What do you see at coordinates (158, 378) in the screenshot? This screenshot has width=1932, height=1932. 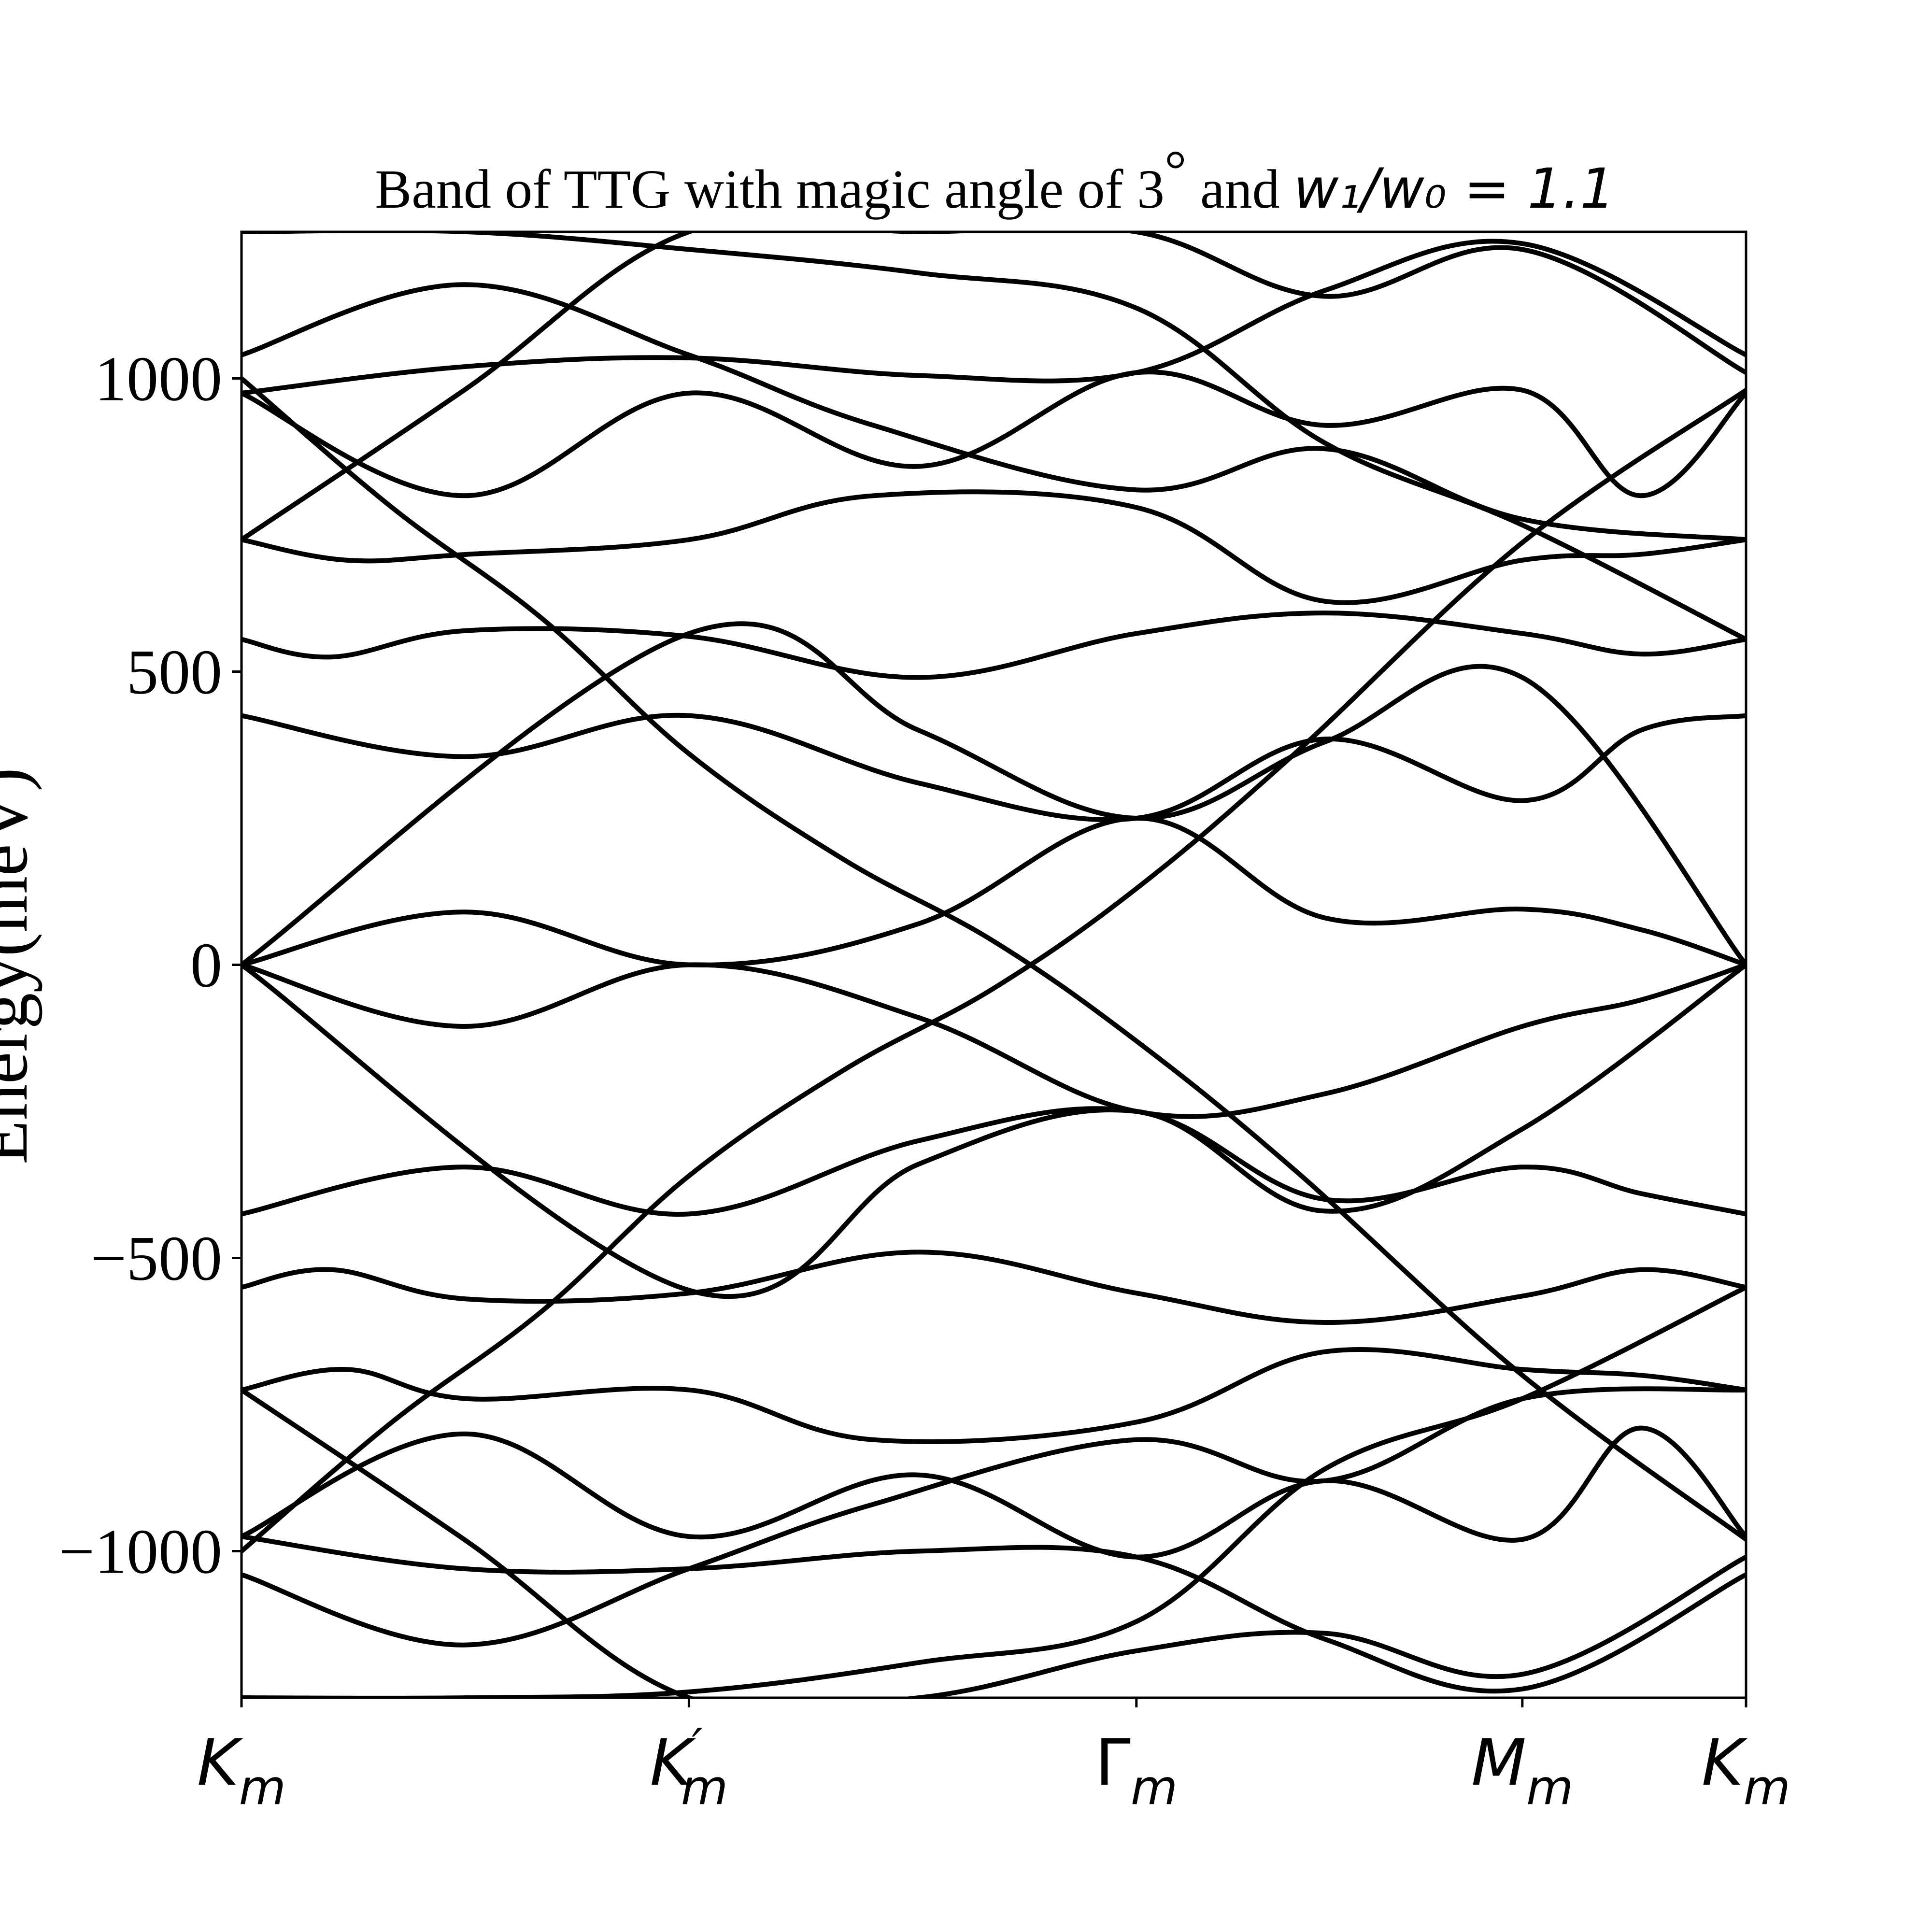 I see `y-tick-label-4: 1000` at bounding box center [158, 378].